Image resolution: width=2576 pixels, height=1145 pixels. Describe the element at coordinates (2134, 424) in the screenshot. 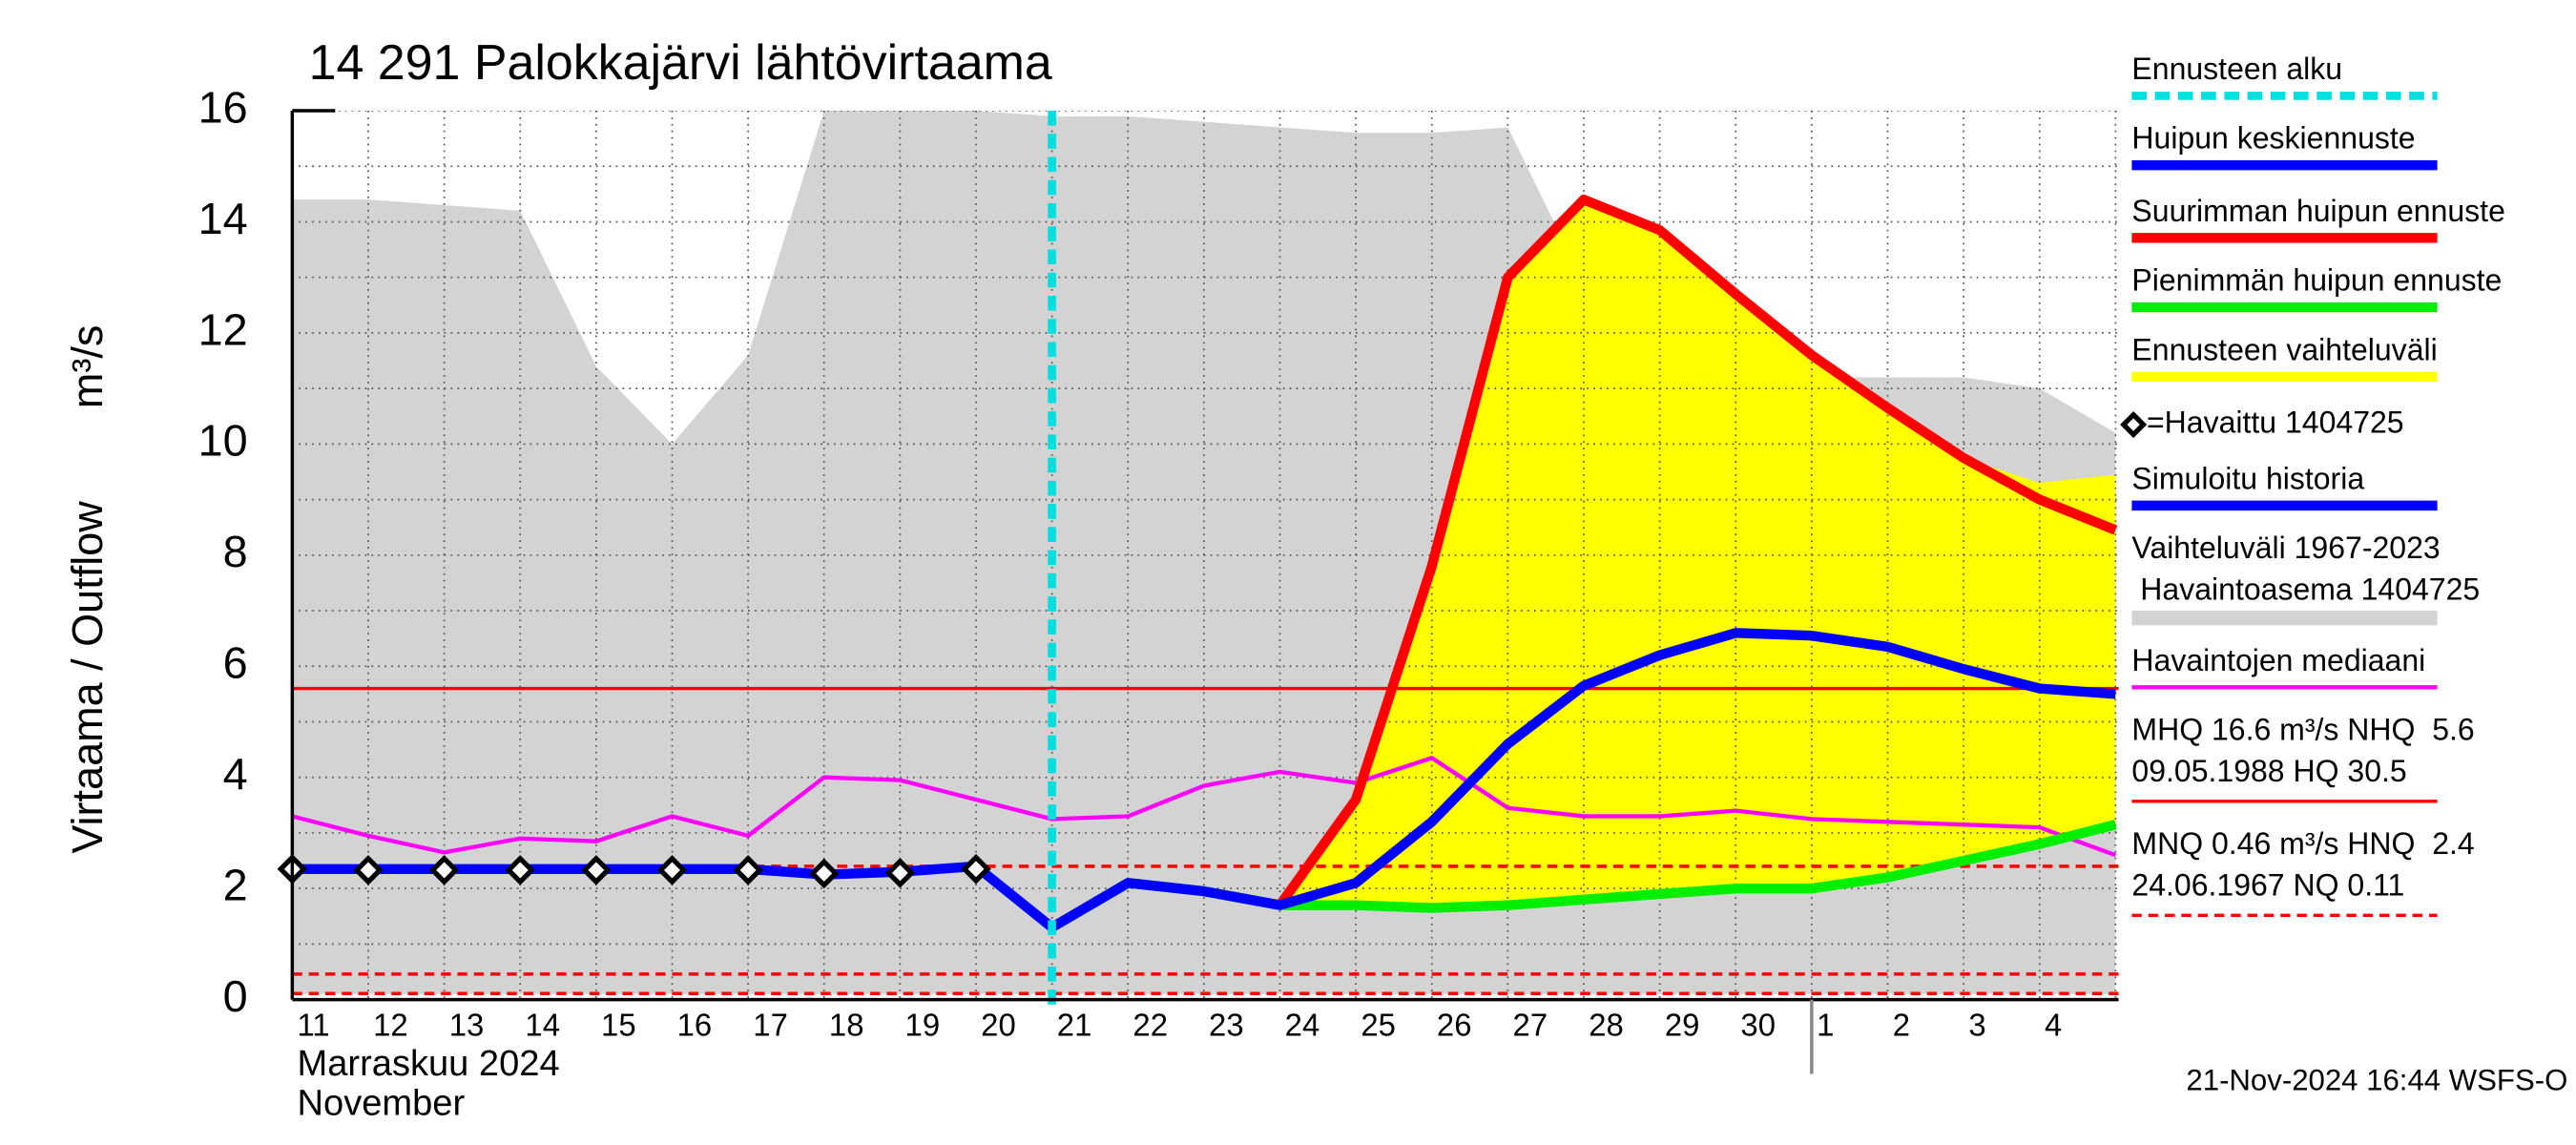

I see `legend-swatch` at that location.